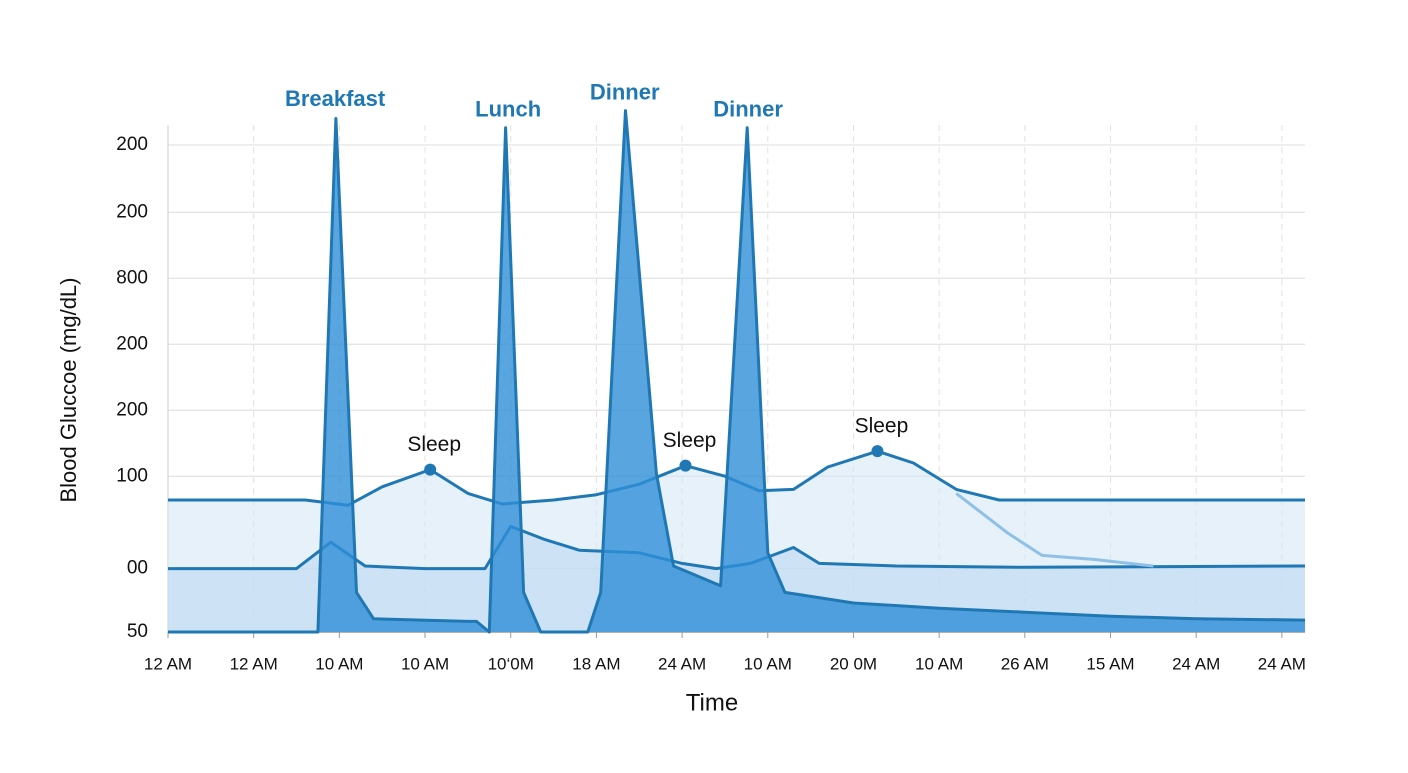  Describe the element at coordinates (335, 98) in the screenshot. I see `annotation-label: Breakfast` at that location.